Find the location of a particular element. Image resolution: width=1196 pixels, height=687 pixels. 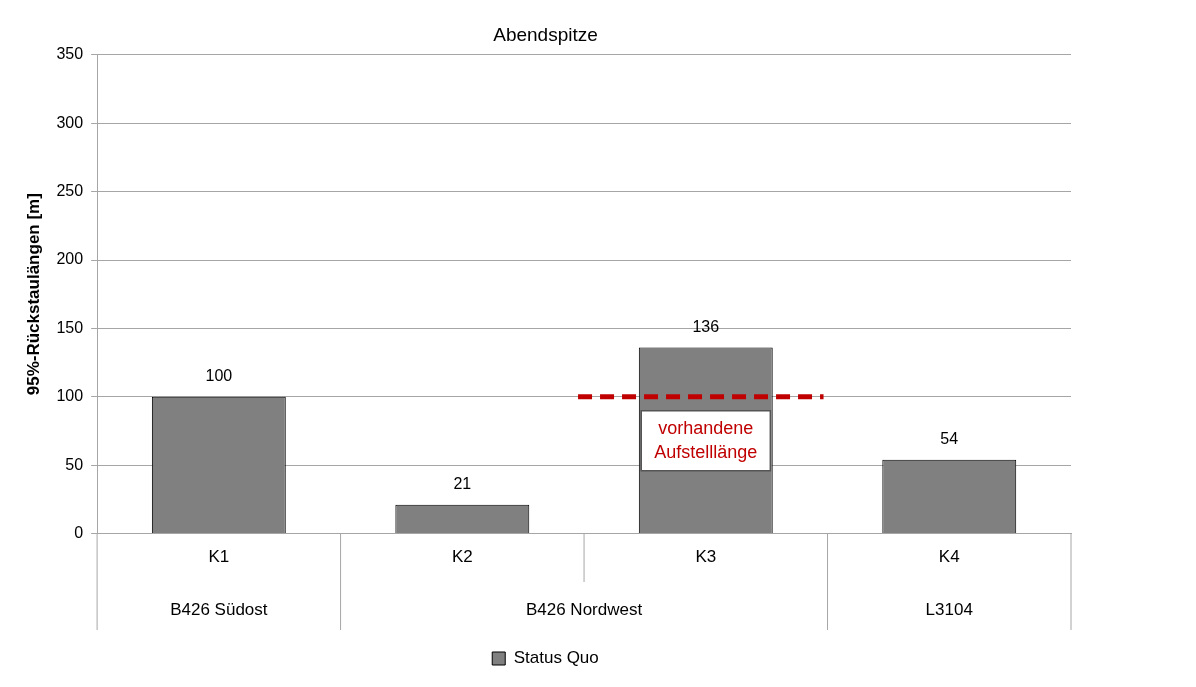

text: B426 Südost is located at coordinates (219, 609).